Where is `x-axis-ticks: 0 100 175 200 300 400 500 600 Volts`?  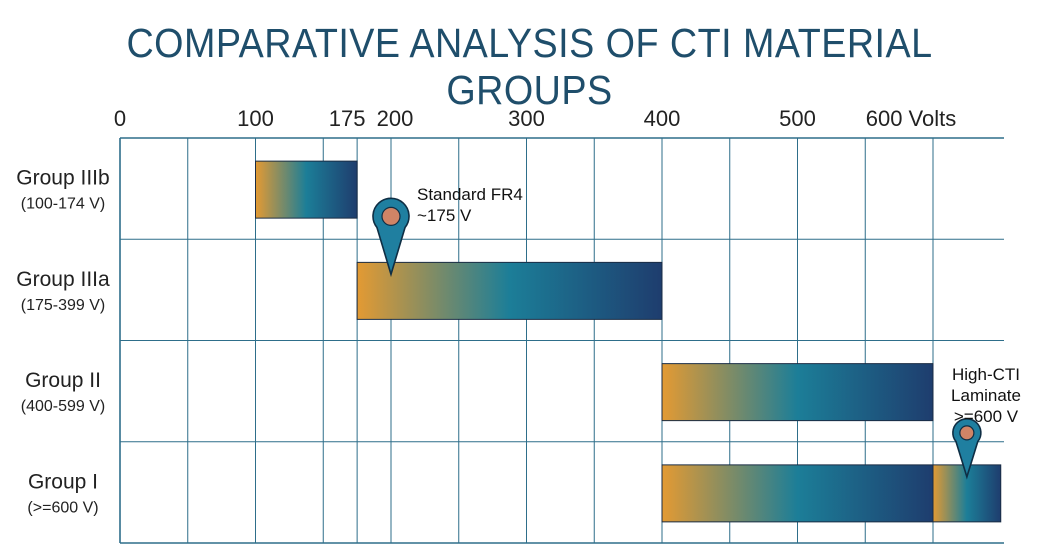 x-axis-ticks: 0 100 175 200 300 400 500 600 Volts is located at coordinates (535, 118).